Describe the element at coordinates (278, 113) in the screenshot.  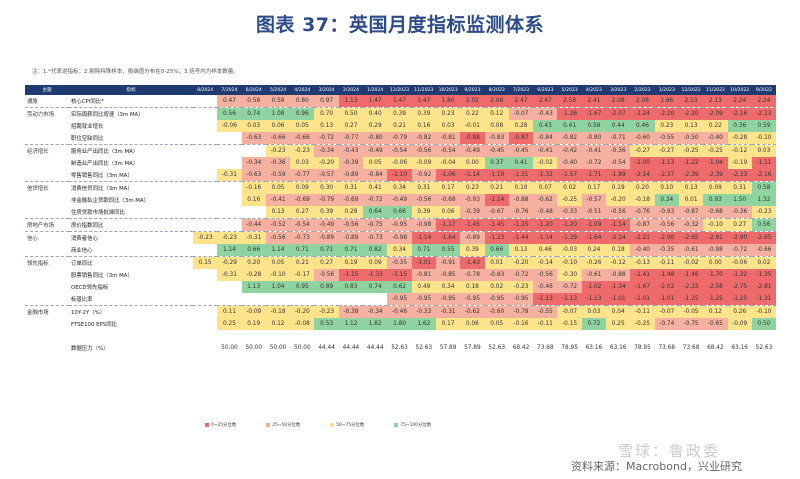
I see `value-cell: 1.08` at that location.